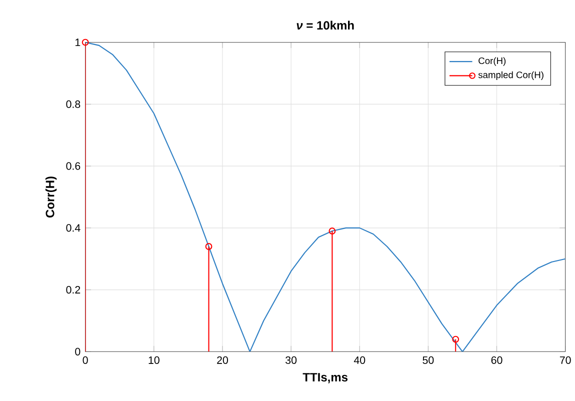 The width and height of the screenshot is (575, 401). What do you see at coordinates (154, 360) in the screenshot?
I see `x-tick-label: 10` at bounding box center [154, 360].